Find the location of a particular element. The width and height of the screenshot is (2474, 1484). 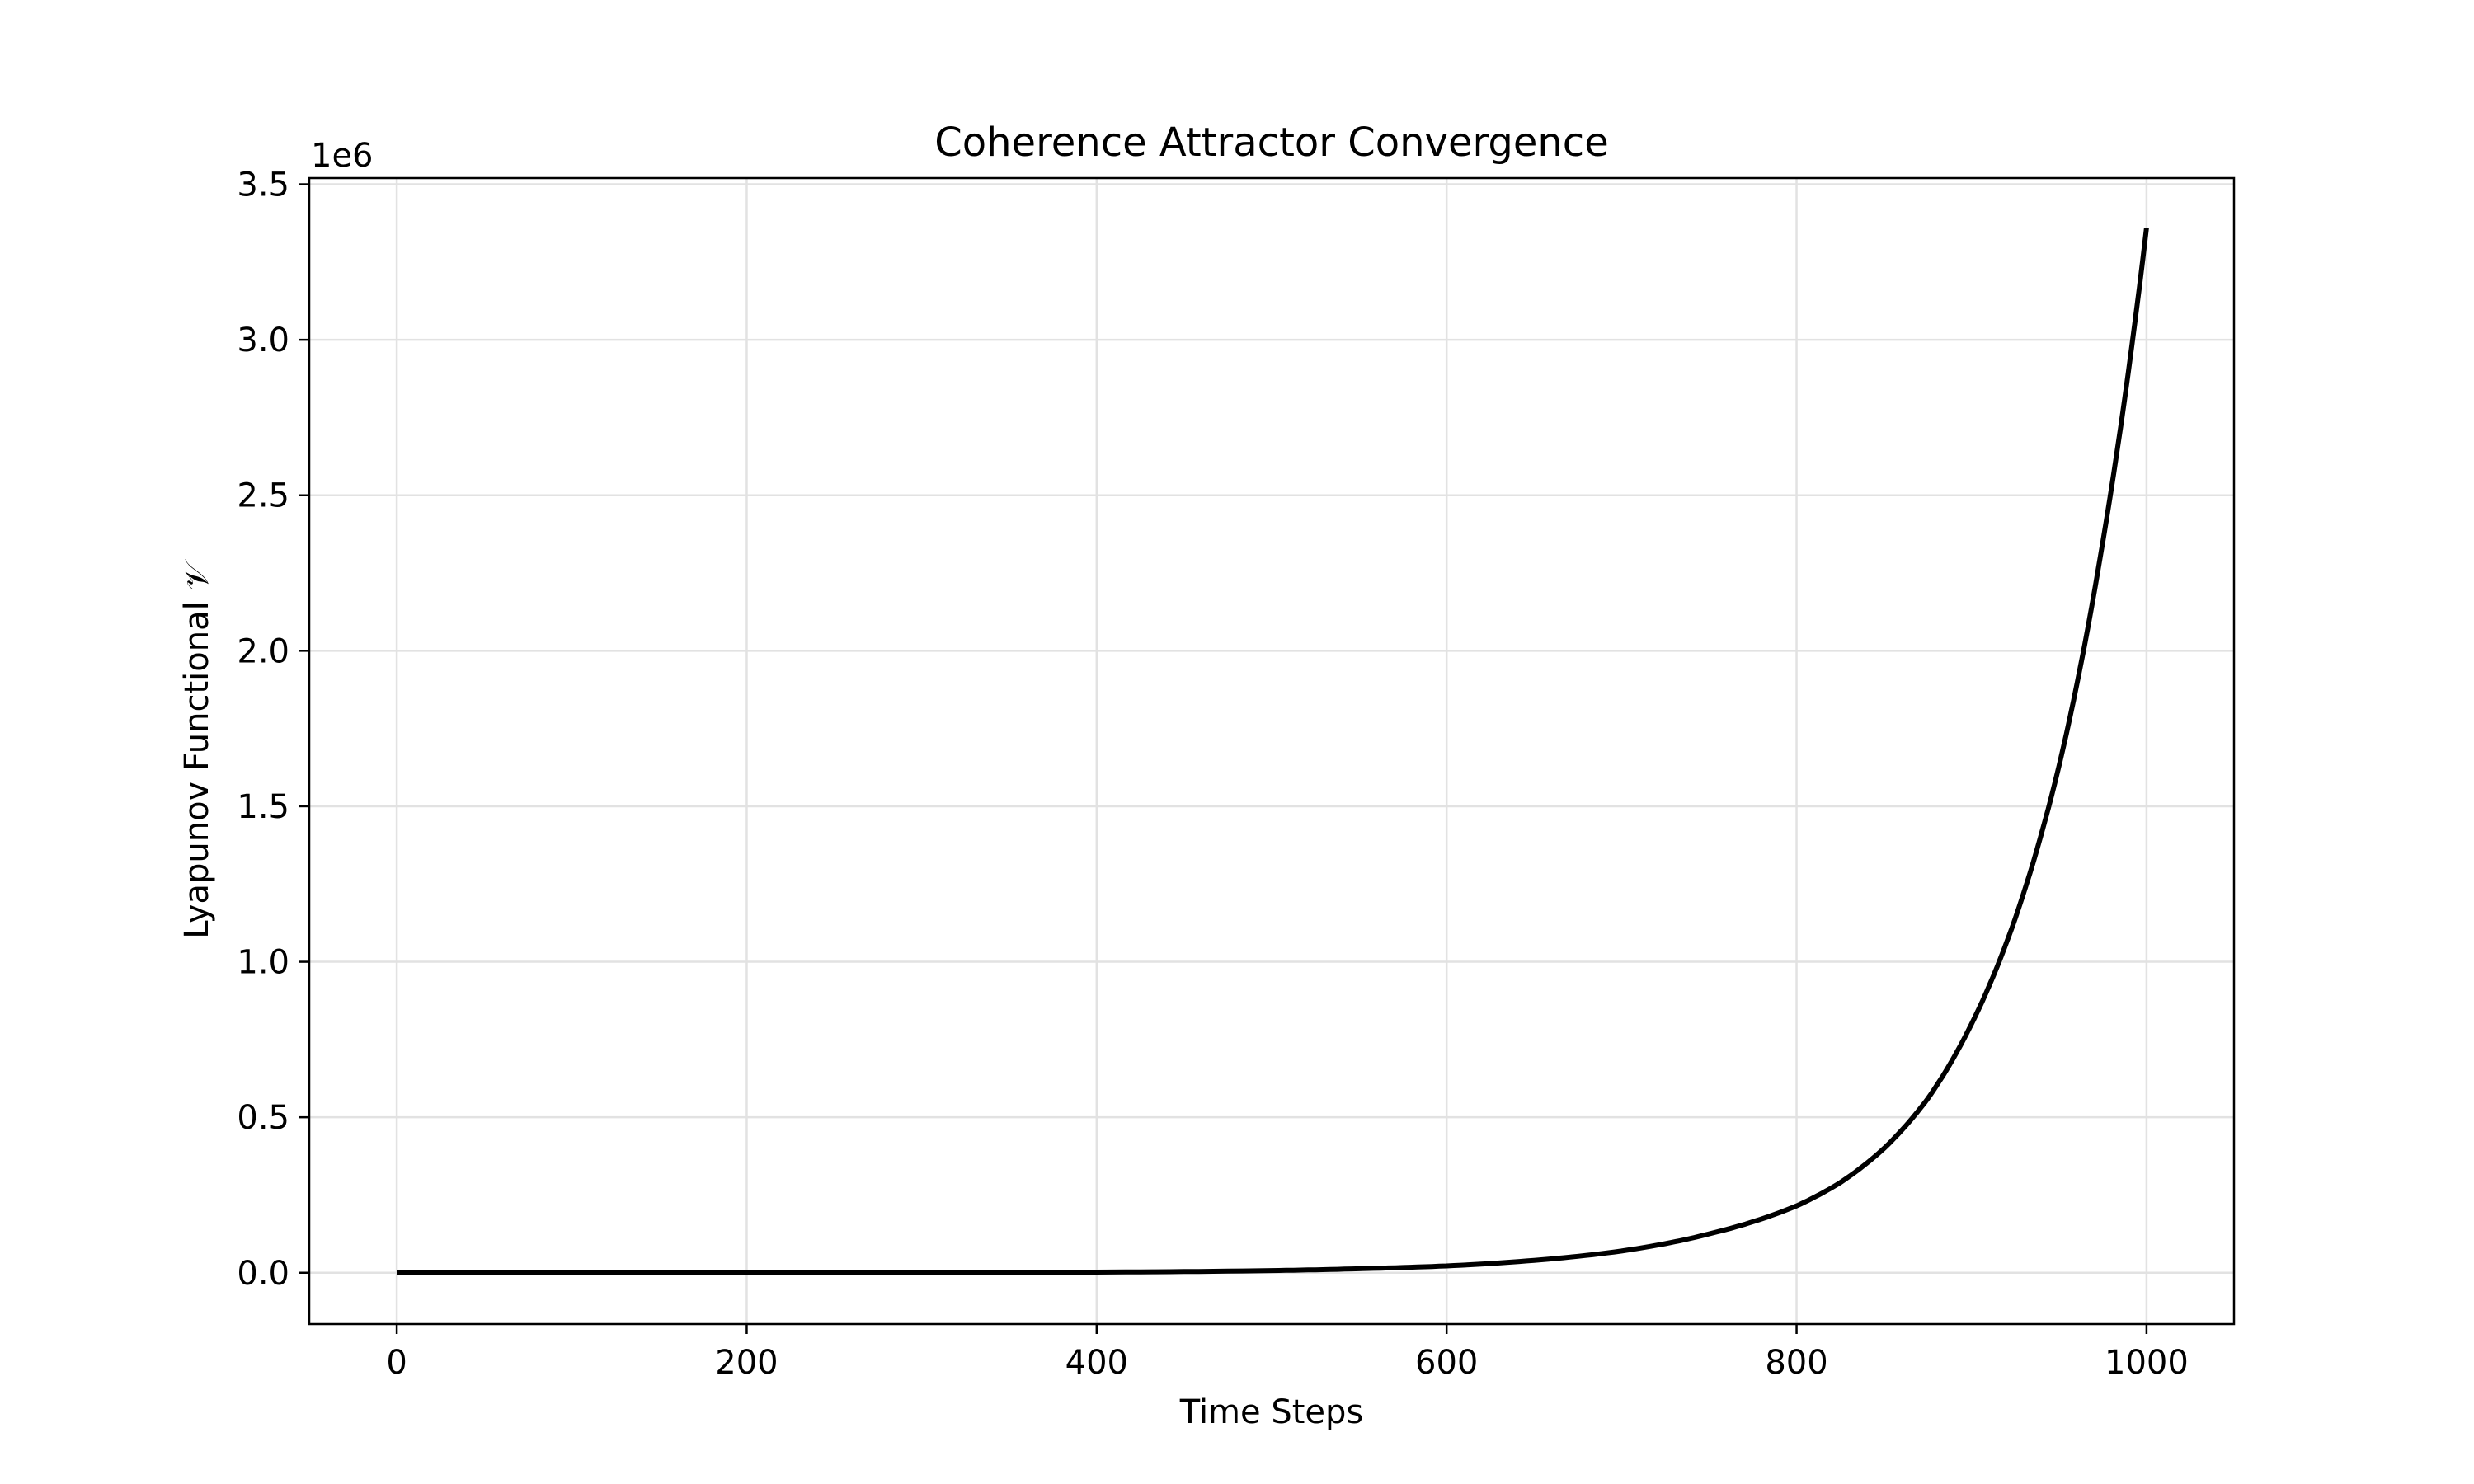

y-tick-label: 1.5 is located at coordinates (263, 807).